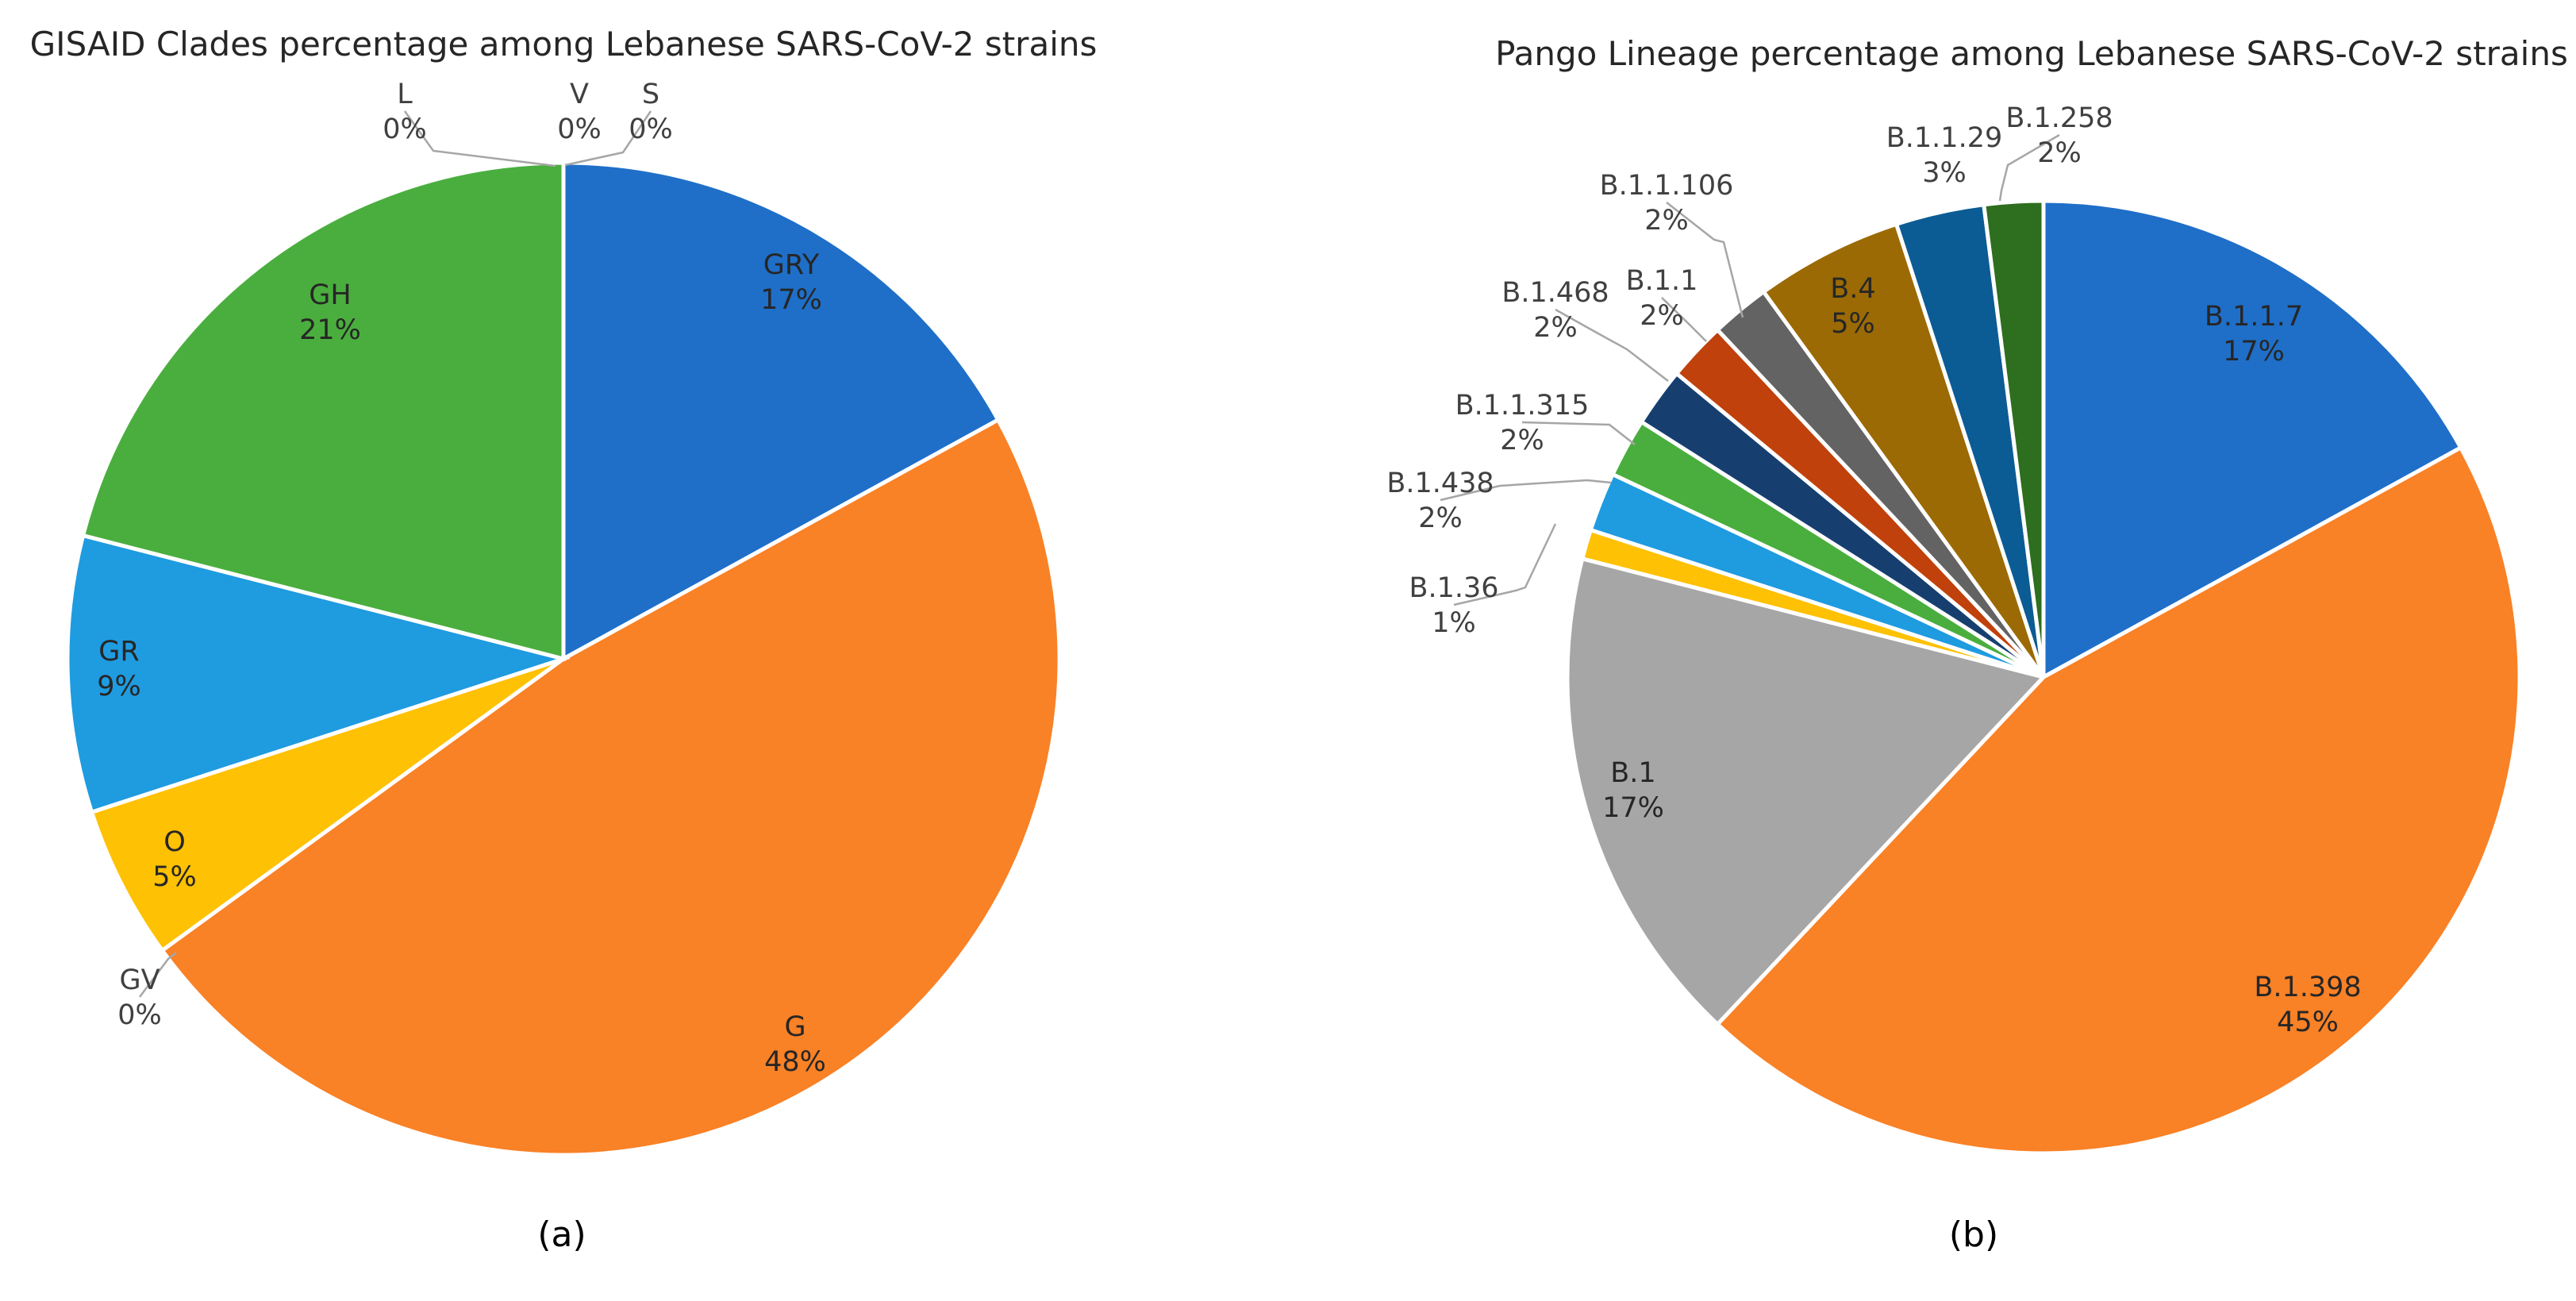  What do you see at coordinates (1633, 790) in the screenshot?
I see `pie-b-label-b-1: B.1 17%` at bounding box center [1633, 790].